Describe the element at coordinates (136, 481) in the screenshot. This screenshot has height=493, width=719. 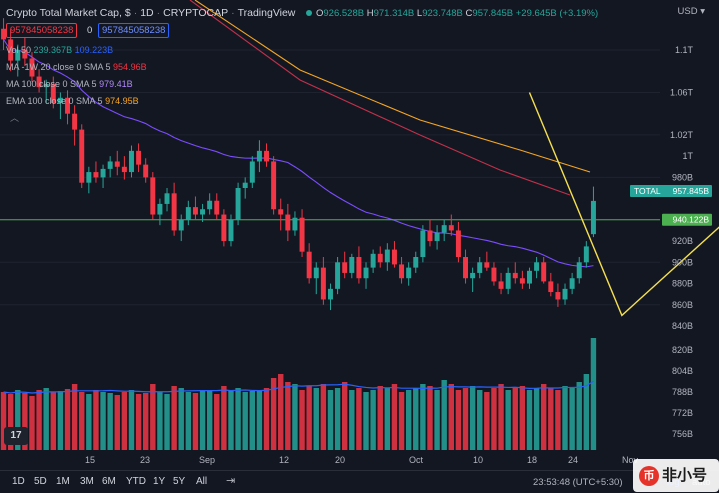
I see `timeframe-ytd: YTD` at that location.